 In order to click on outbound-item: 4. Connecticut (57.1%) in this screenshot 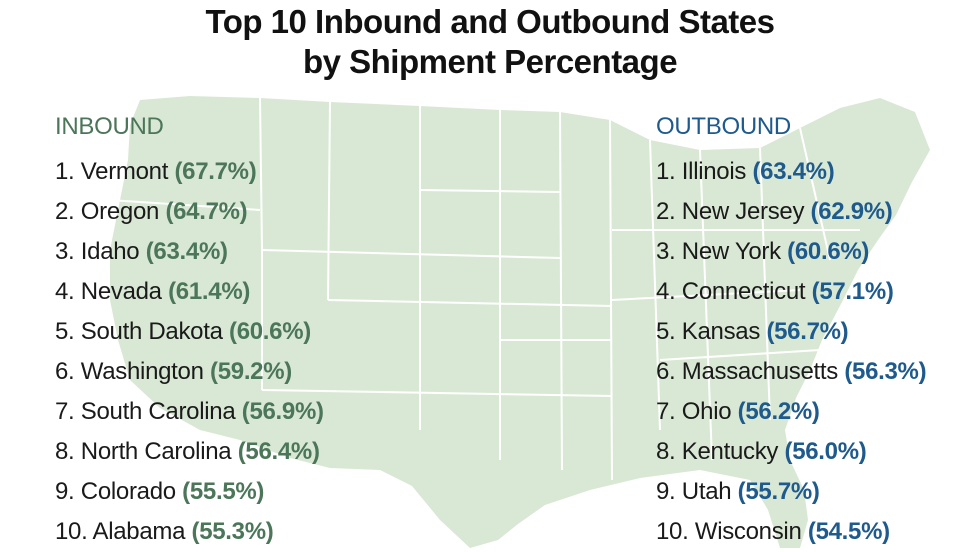, I will do `click(791, 292)`.